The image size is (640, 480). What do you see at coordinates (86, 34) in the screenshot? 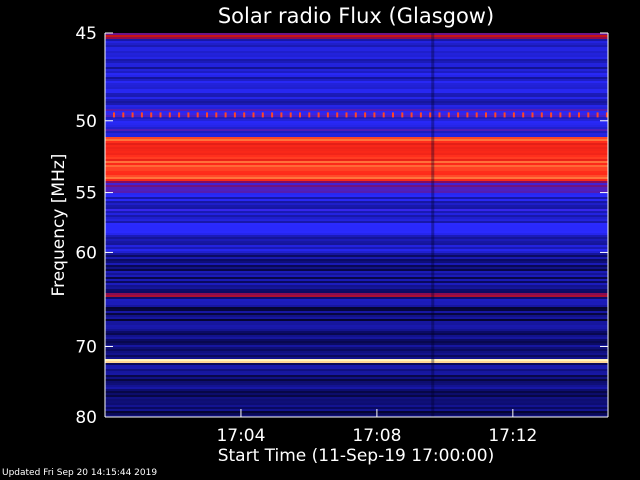
I see `y-tick-label: 45` at bounding box center [86, 34].